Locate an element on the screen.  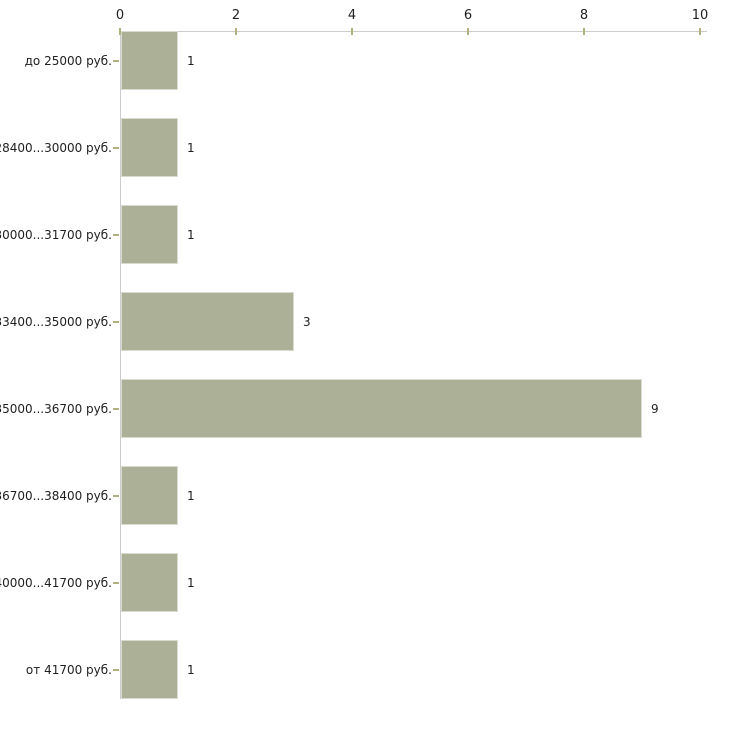
category-label: 30000...31700 руб. is located at coordinates (56, 234).